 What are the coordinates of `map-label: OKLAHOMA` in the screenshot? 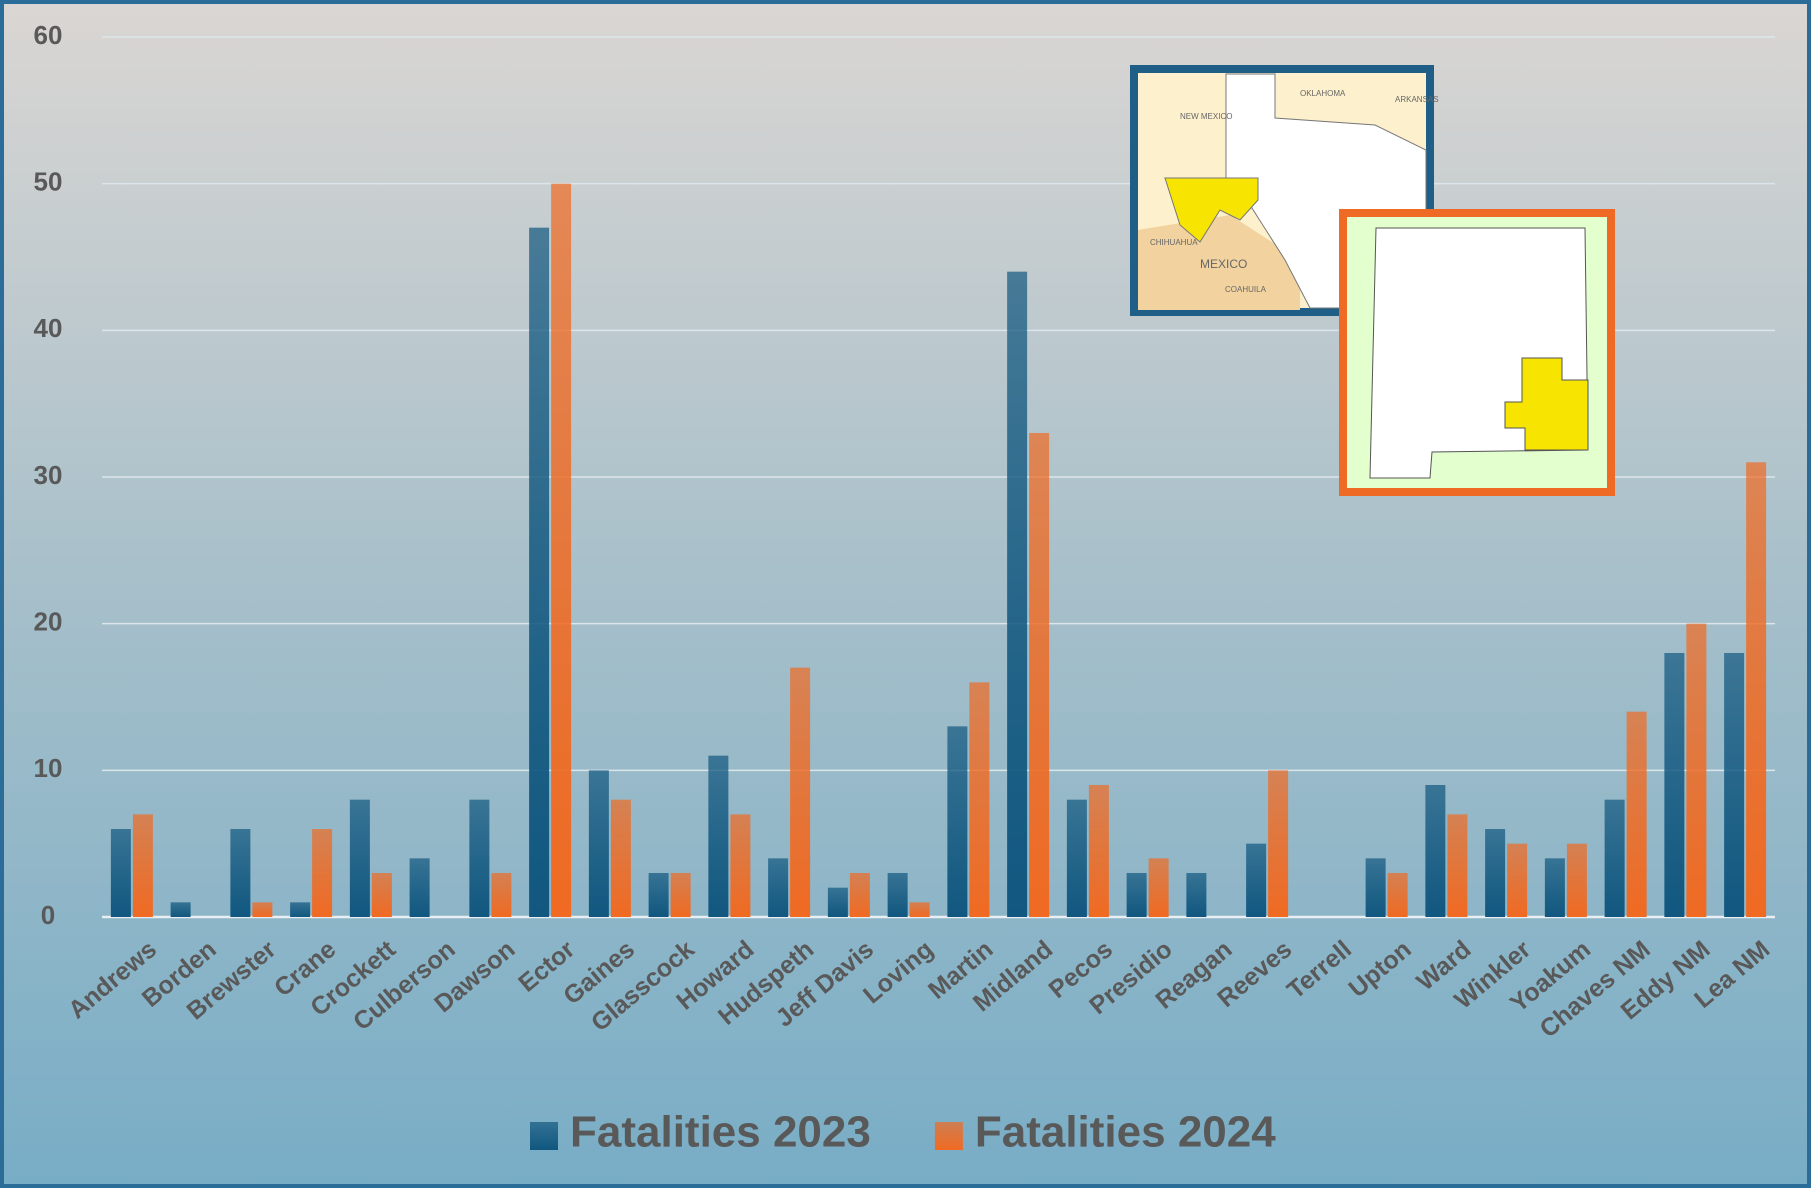 It's located at (1323, 93).